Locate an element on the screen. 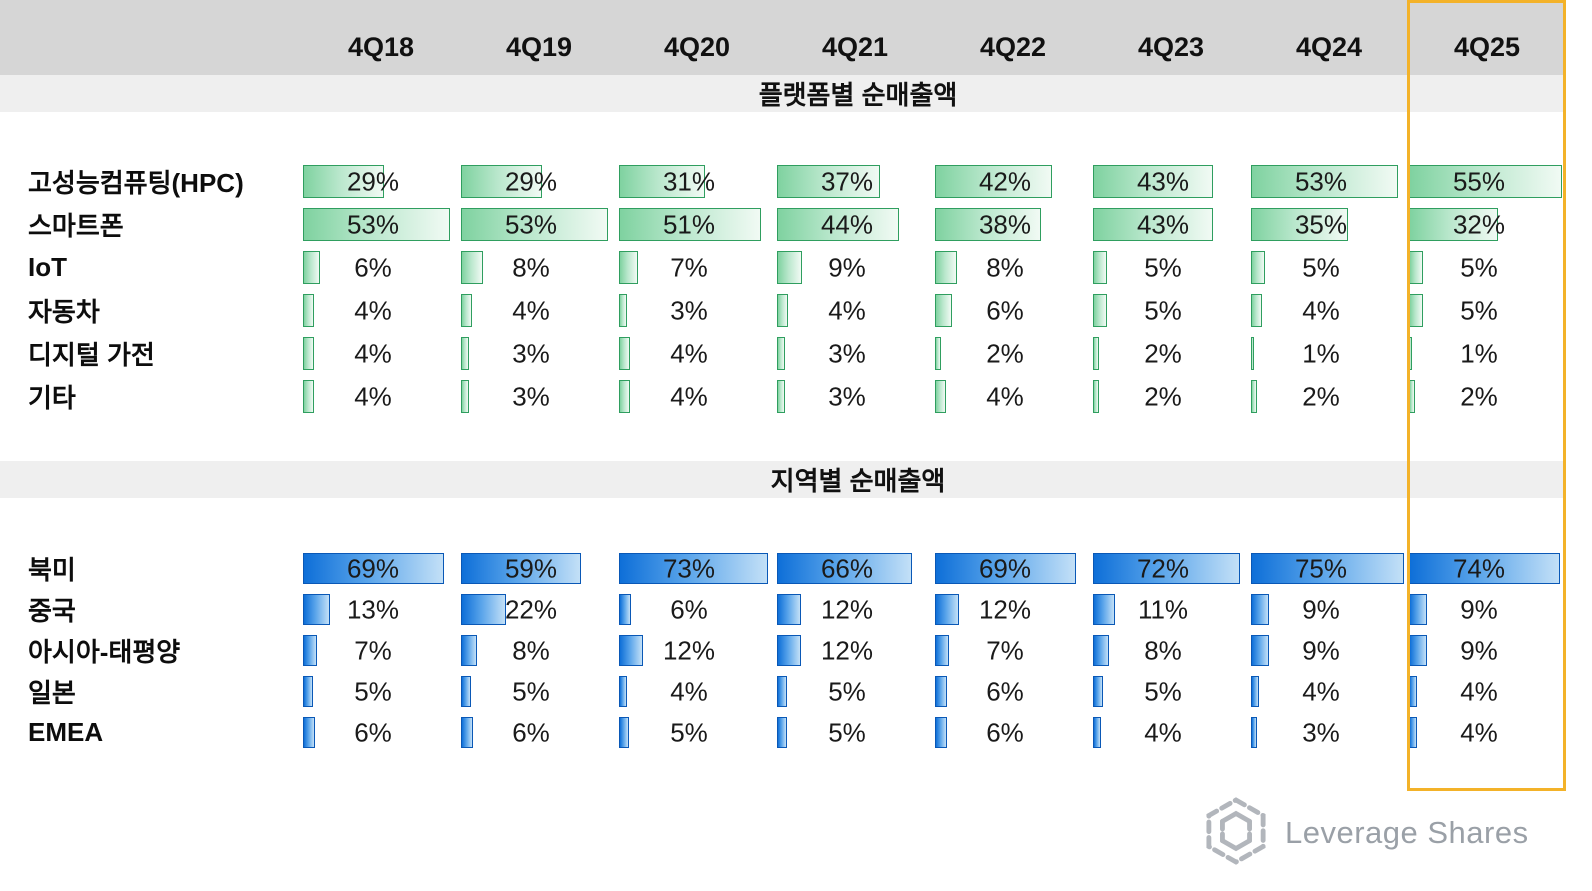 The image size is (1592, 891). value-label: 59% is located at coordinates (531, 568).